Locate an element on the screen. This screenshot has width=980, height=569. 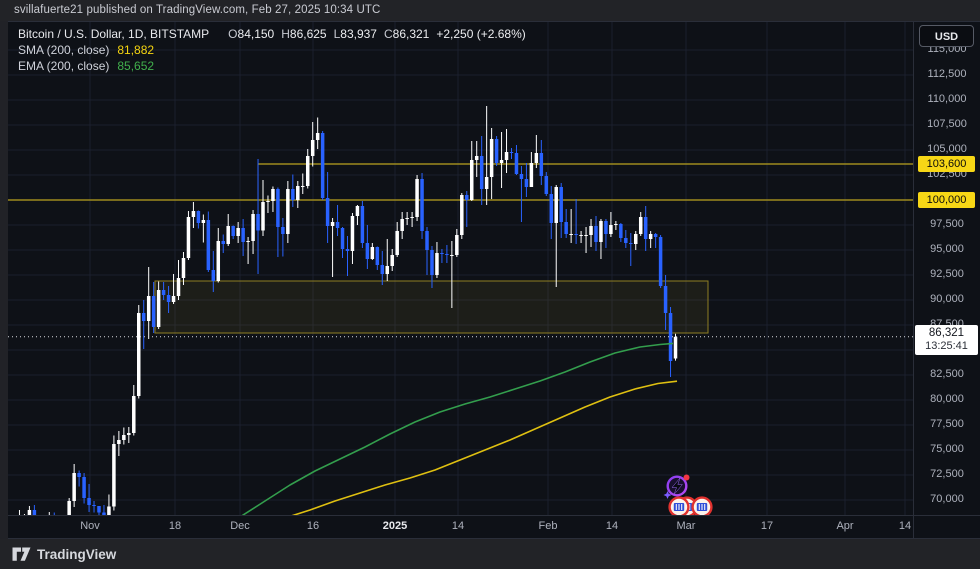
time-axis-label: Apr is located at coordinates (845, 526).